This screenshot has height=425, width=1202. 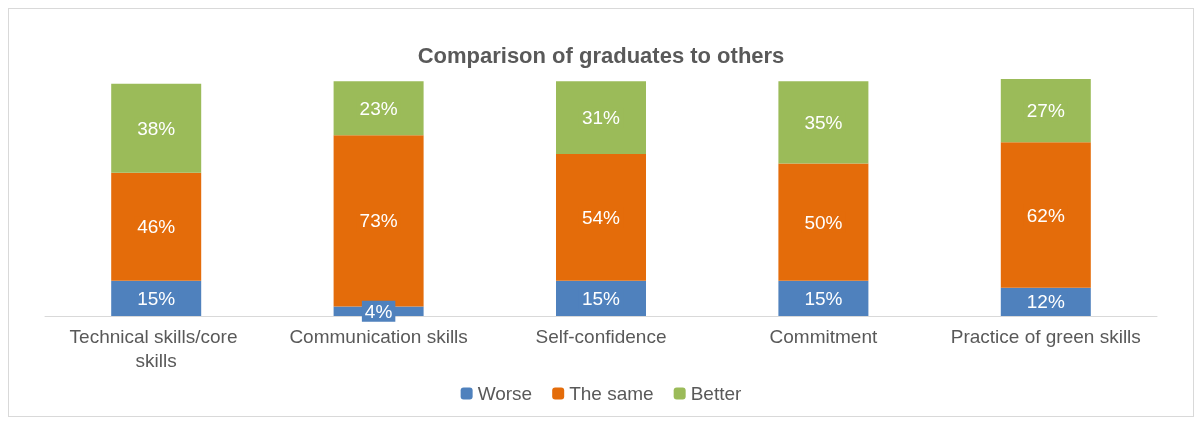 I want to click on data-label: 46%, so click(x=156, y=227).